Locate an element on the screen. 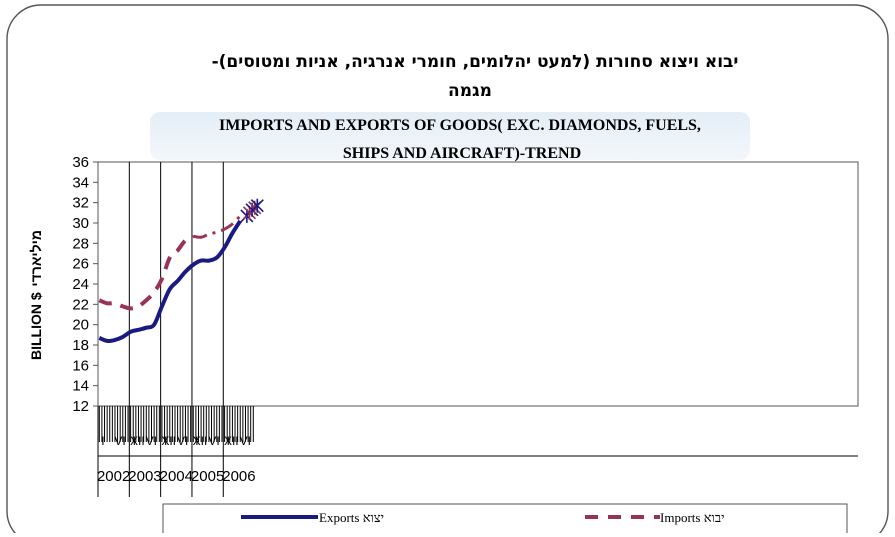 Image resolution: width=895 pixels, height=537 pixels. legend: Exports יצוא Imports יבוא is located at coordinates (505, 520).